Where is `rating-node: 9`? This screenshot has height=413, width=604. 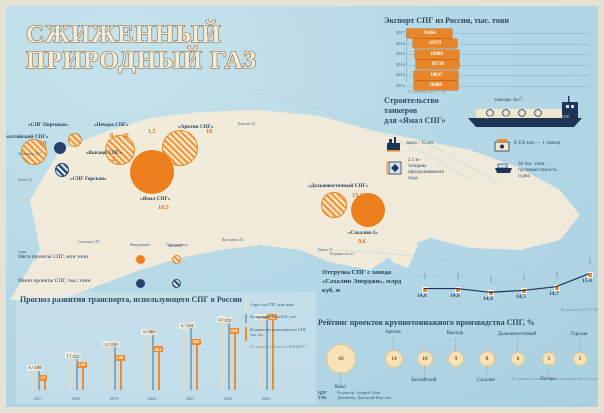 rating-node: 9 is located at coordinates (456, 359).